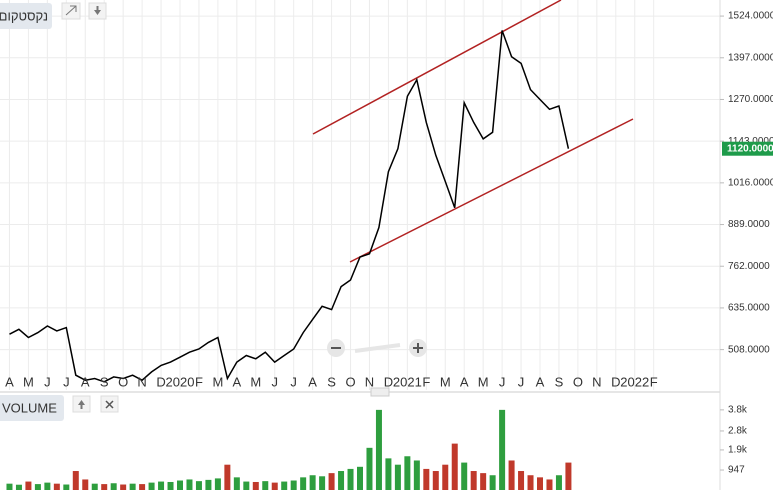 This screenshot has width=773, height=490. I want to click on y-tick-label: 1016.0000, so click(750, 182).